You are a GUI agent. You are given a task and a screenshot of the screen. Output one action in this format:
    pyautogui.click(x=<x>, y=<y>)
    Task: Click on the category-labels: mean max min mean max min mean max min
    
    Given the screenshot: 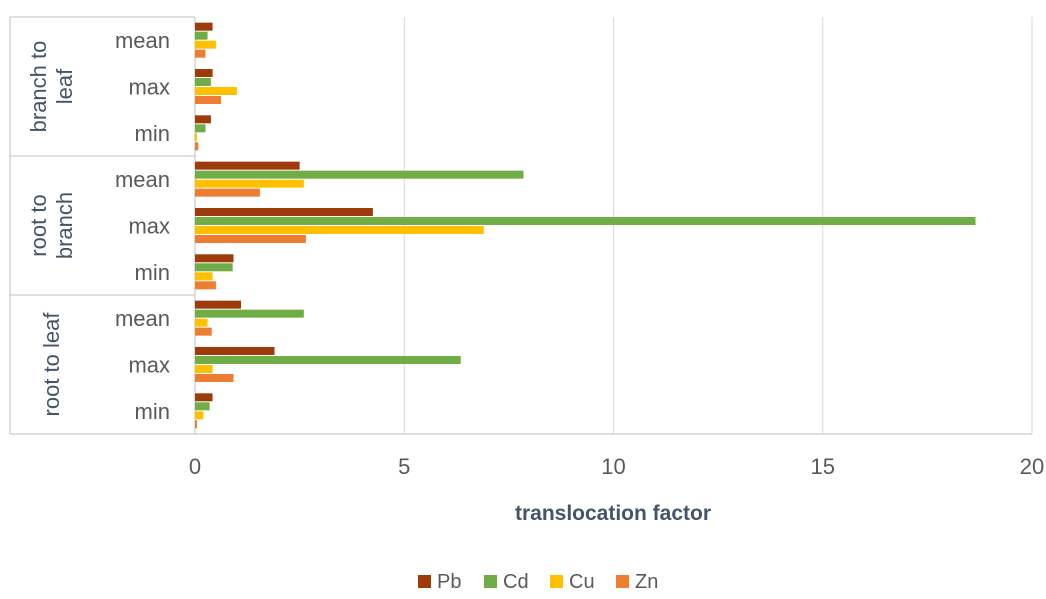 What is the action you would take?
    pyautogui.click(x=142, y=226)
    